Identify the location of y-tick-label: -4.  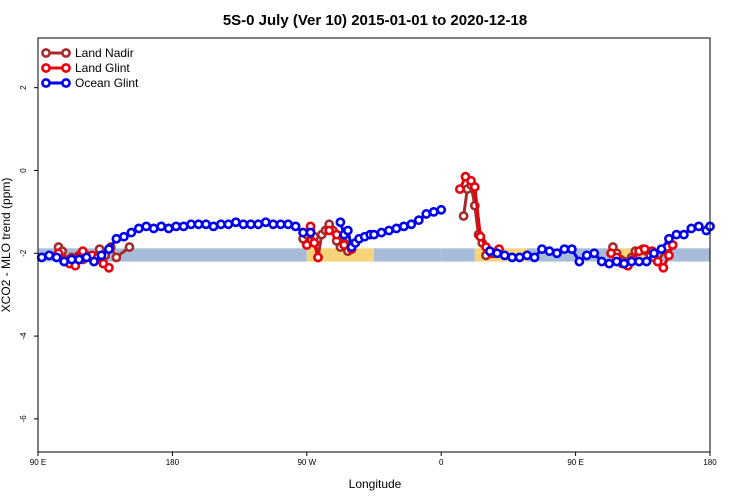
(23, 336).